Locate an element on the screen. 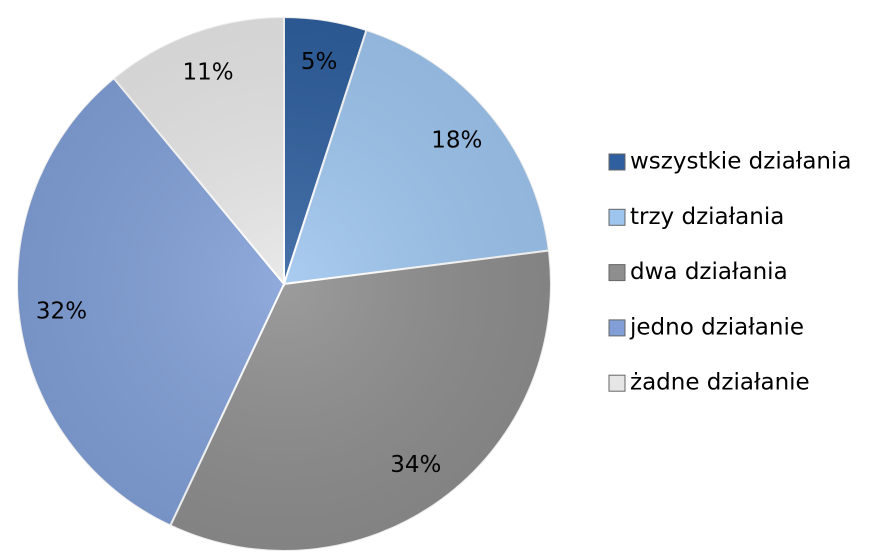 The height and width of the screenshot is (552, 879). data-label: 5% is located at coordinates (319, 62).